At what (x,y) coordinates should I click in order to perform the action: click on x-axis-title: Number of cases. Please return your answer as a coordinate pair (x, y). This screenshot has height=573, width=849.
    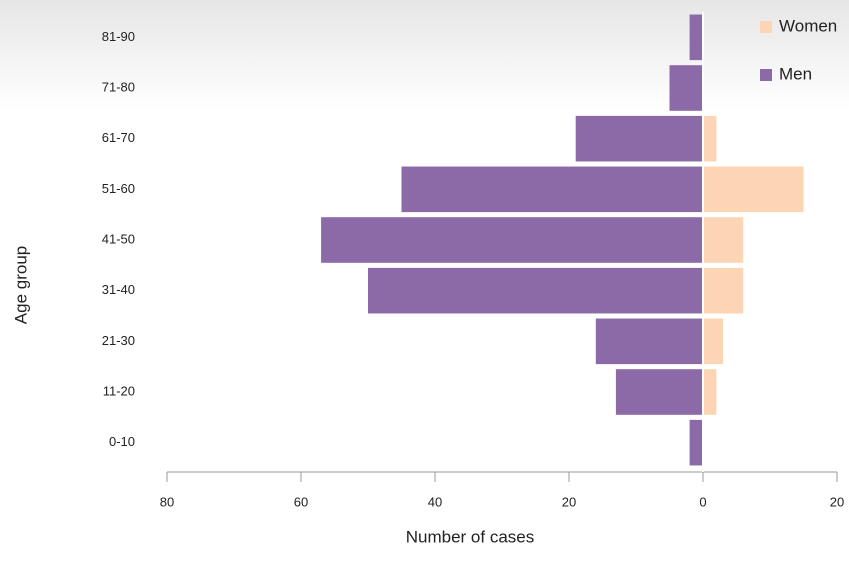
    Looking at the image, I should click on (470, 536).